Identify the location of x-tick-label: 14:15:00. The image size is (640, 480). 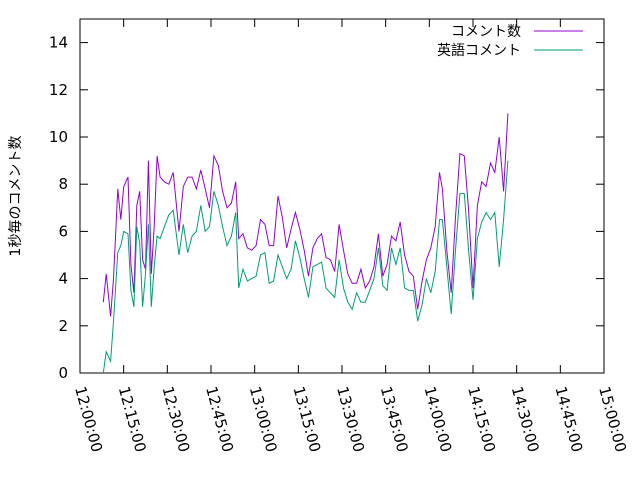
(481, 419).